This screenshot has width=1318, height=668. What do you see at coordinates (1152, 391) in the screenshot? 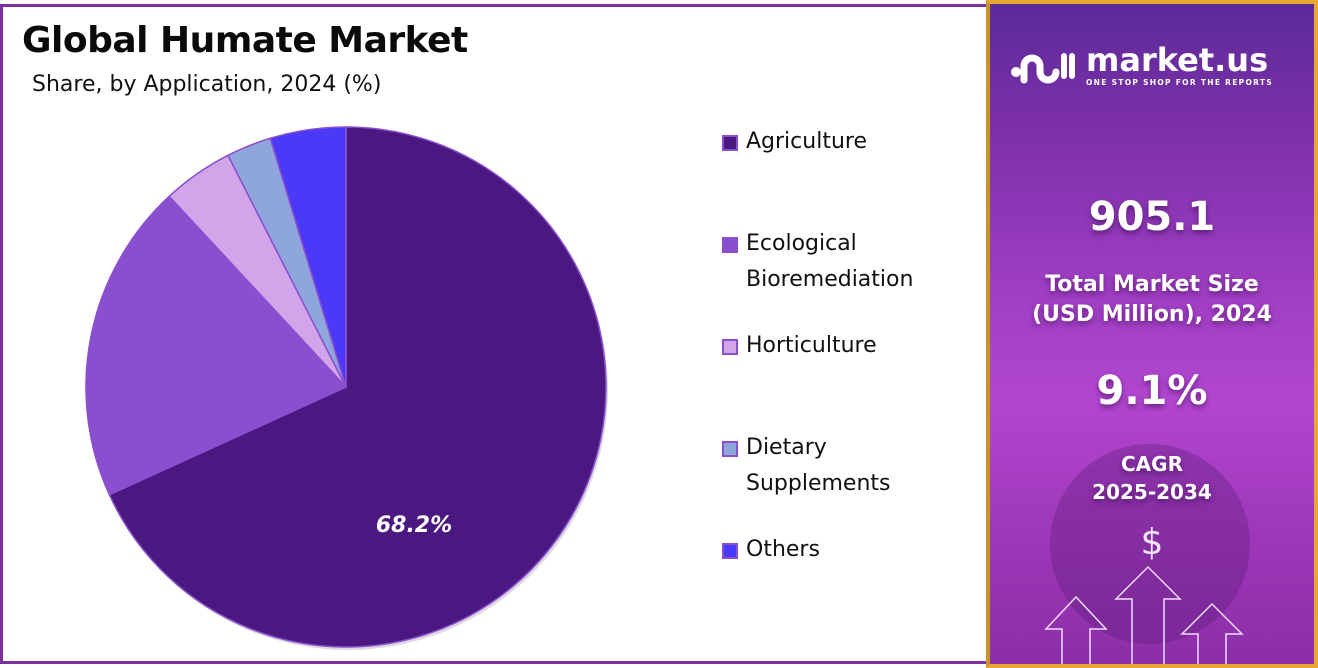
I see `cagr-value: 9.1%` at bounding box center [1152, 391].